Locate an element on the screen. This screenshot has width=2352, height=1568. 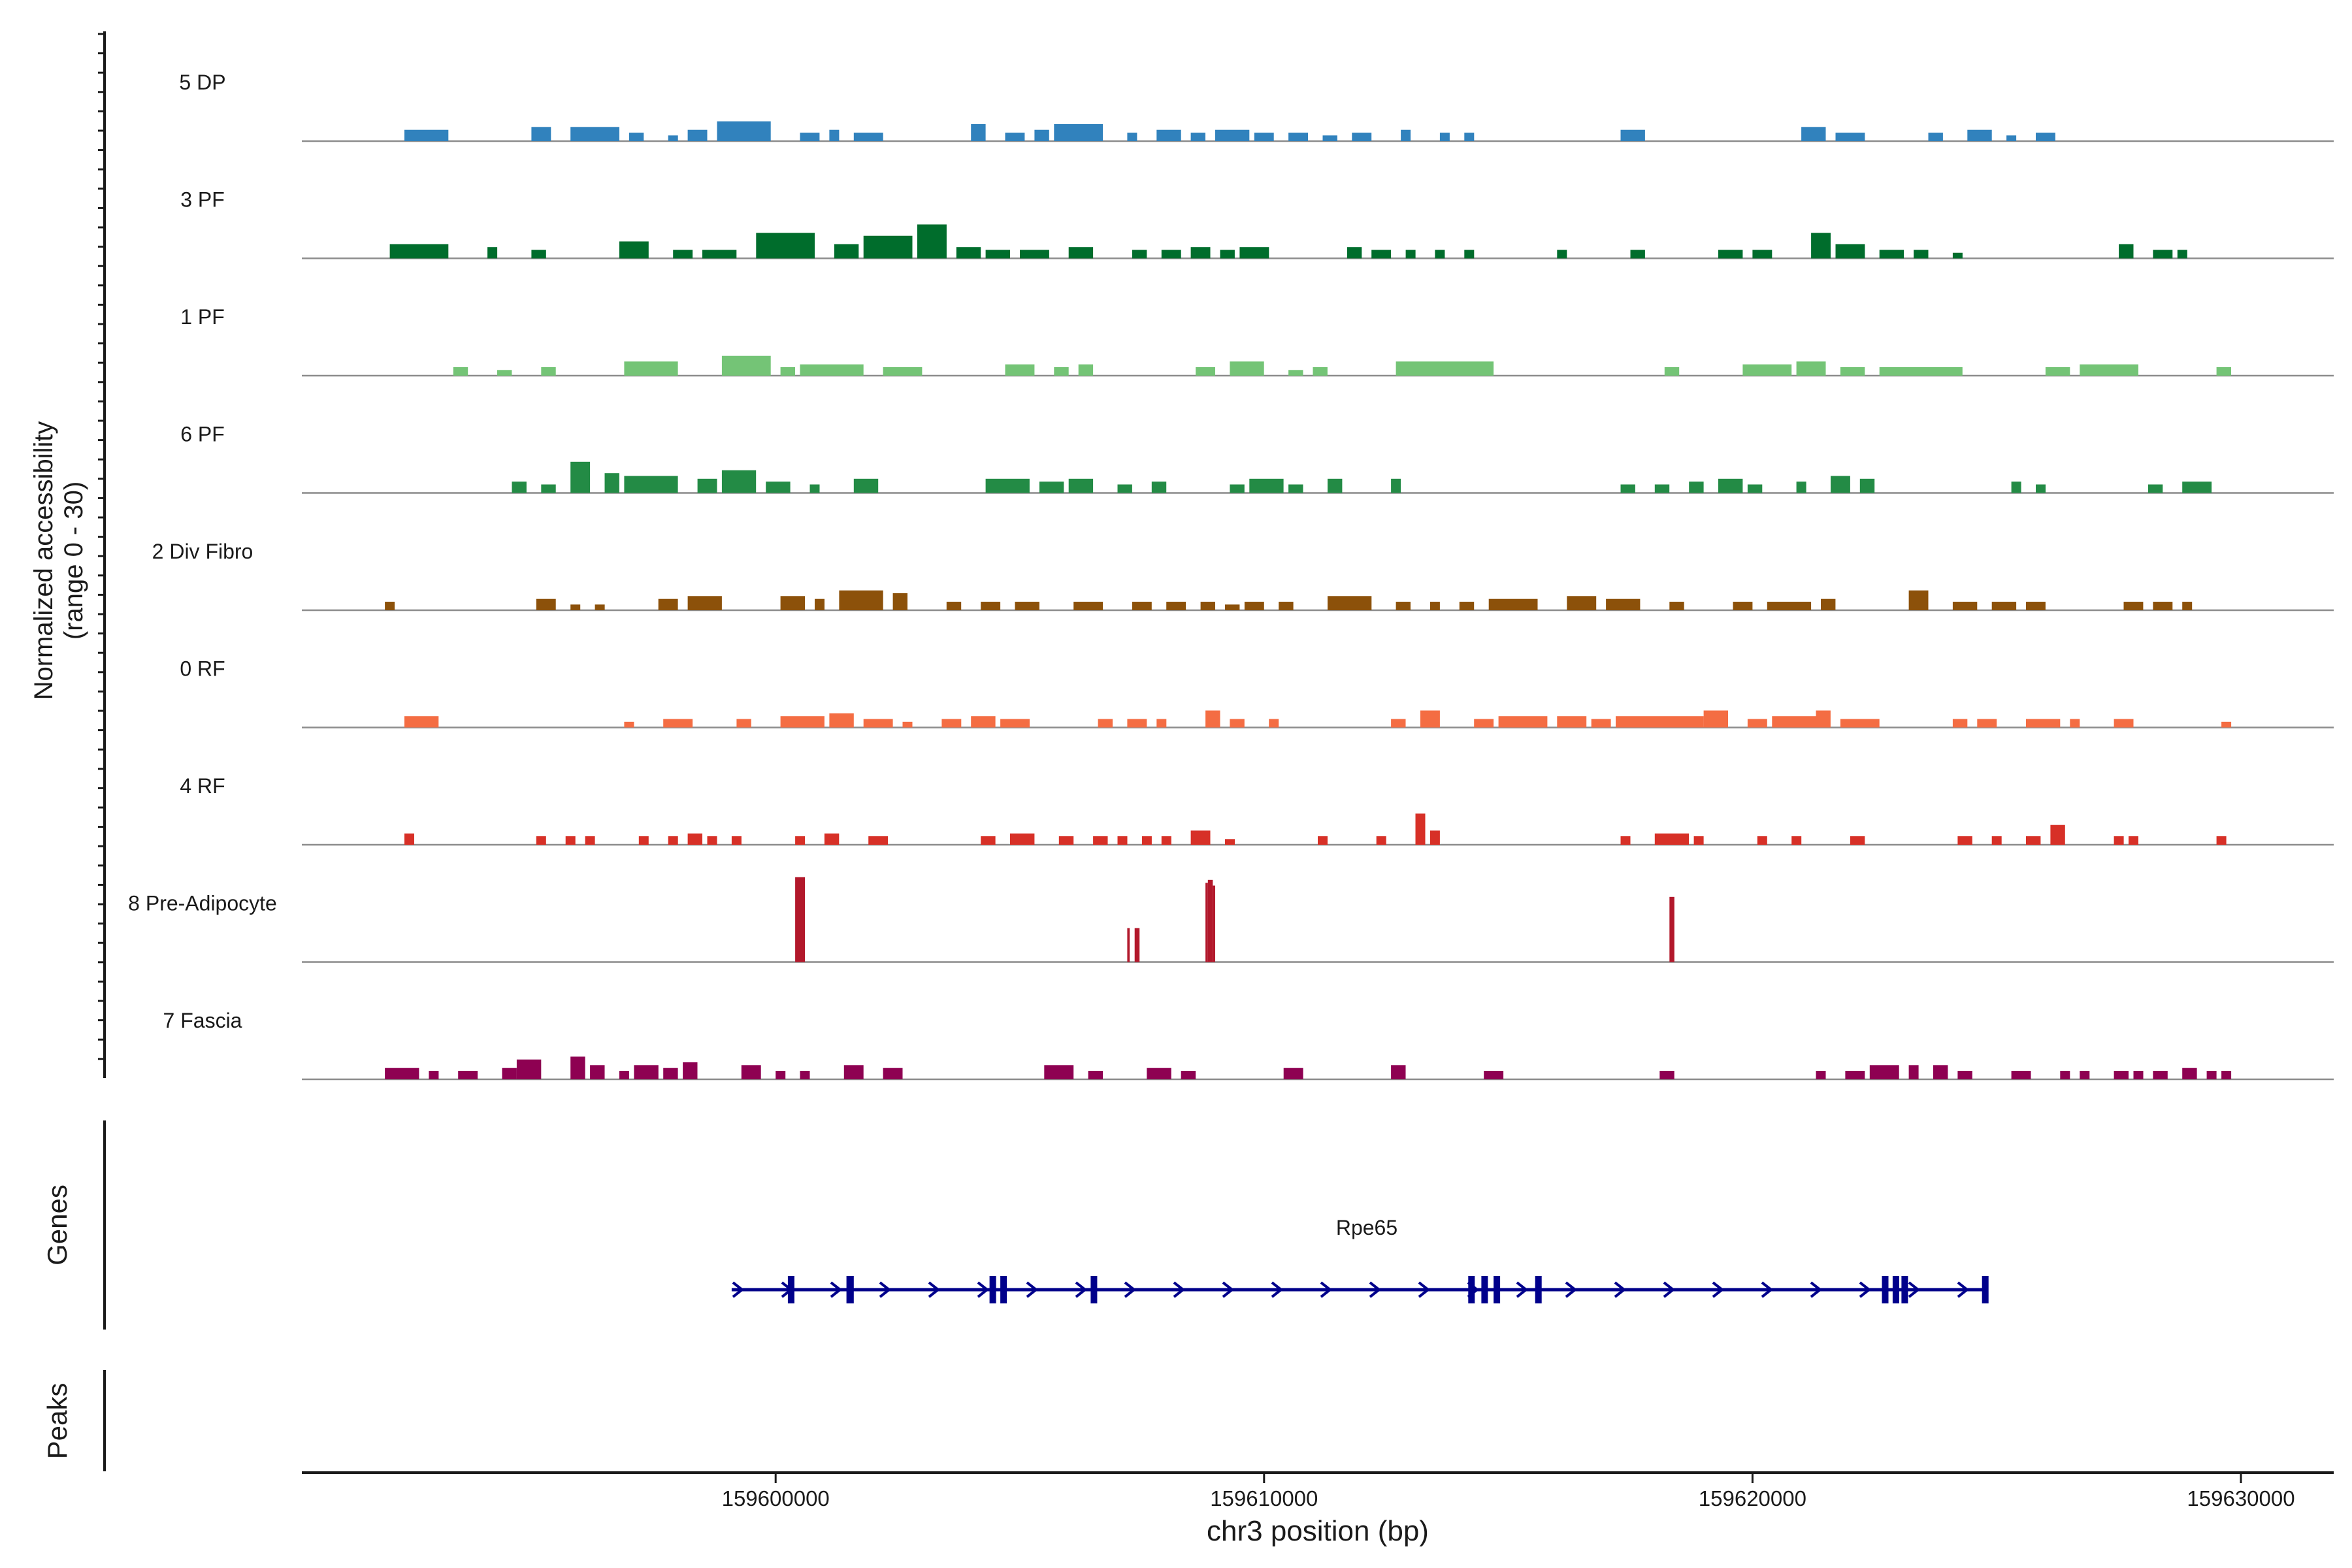
y-axis-range-label: (range 0 - 30) is located at coordinates (73, 561).